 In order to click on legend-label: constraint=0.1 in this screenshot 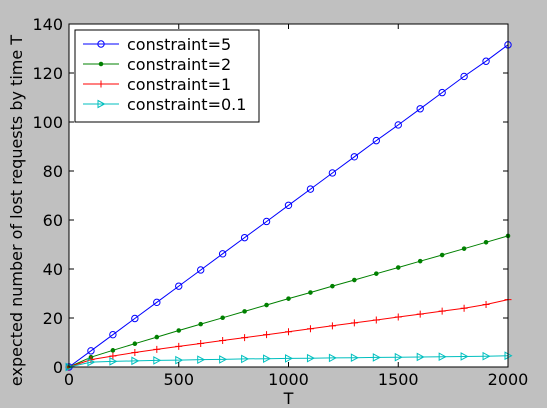, I will do `click(186, 104)`.